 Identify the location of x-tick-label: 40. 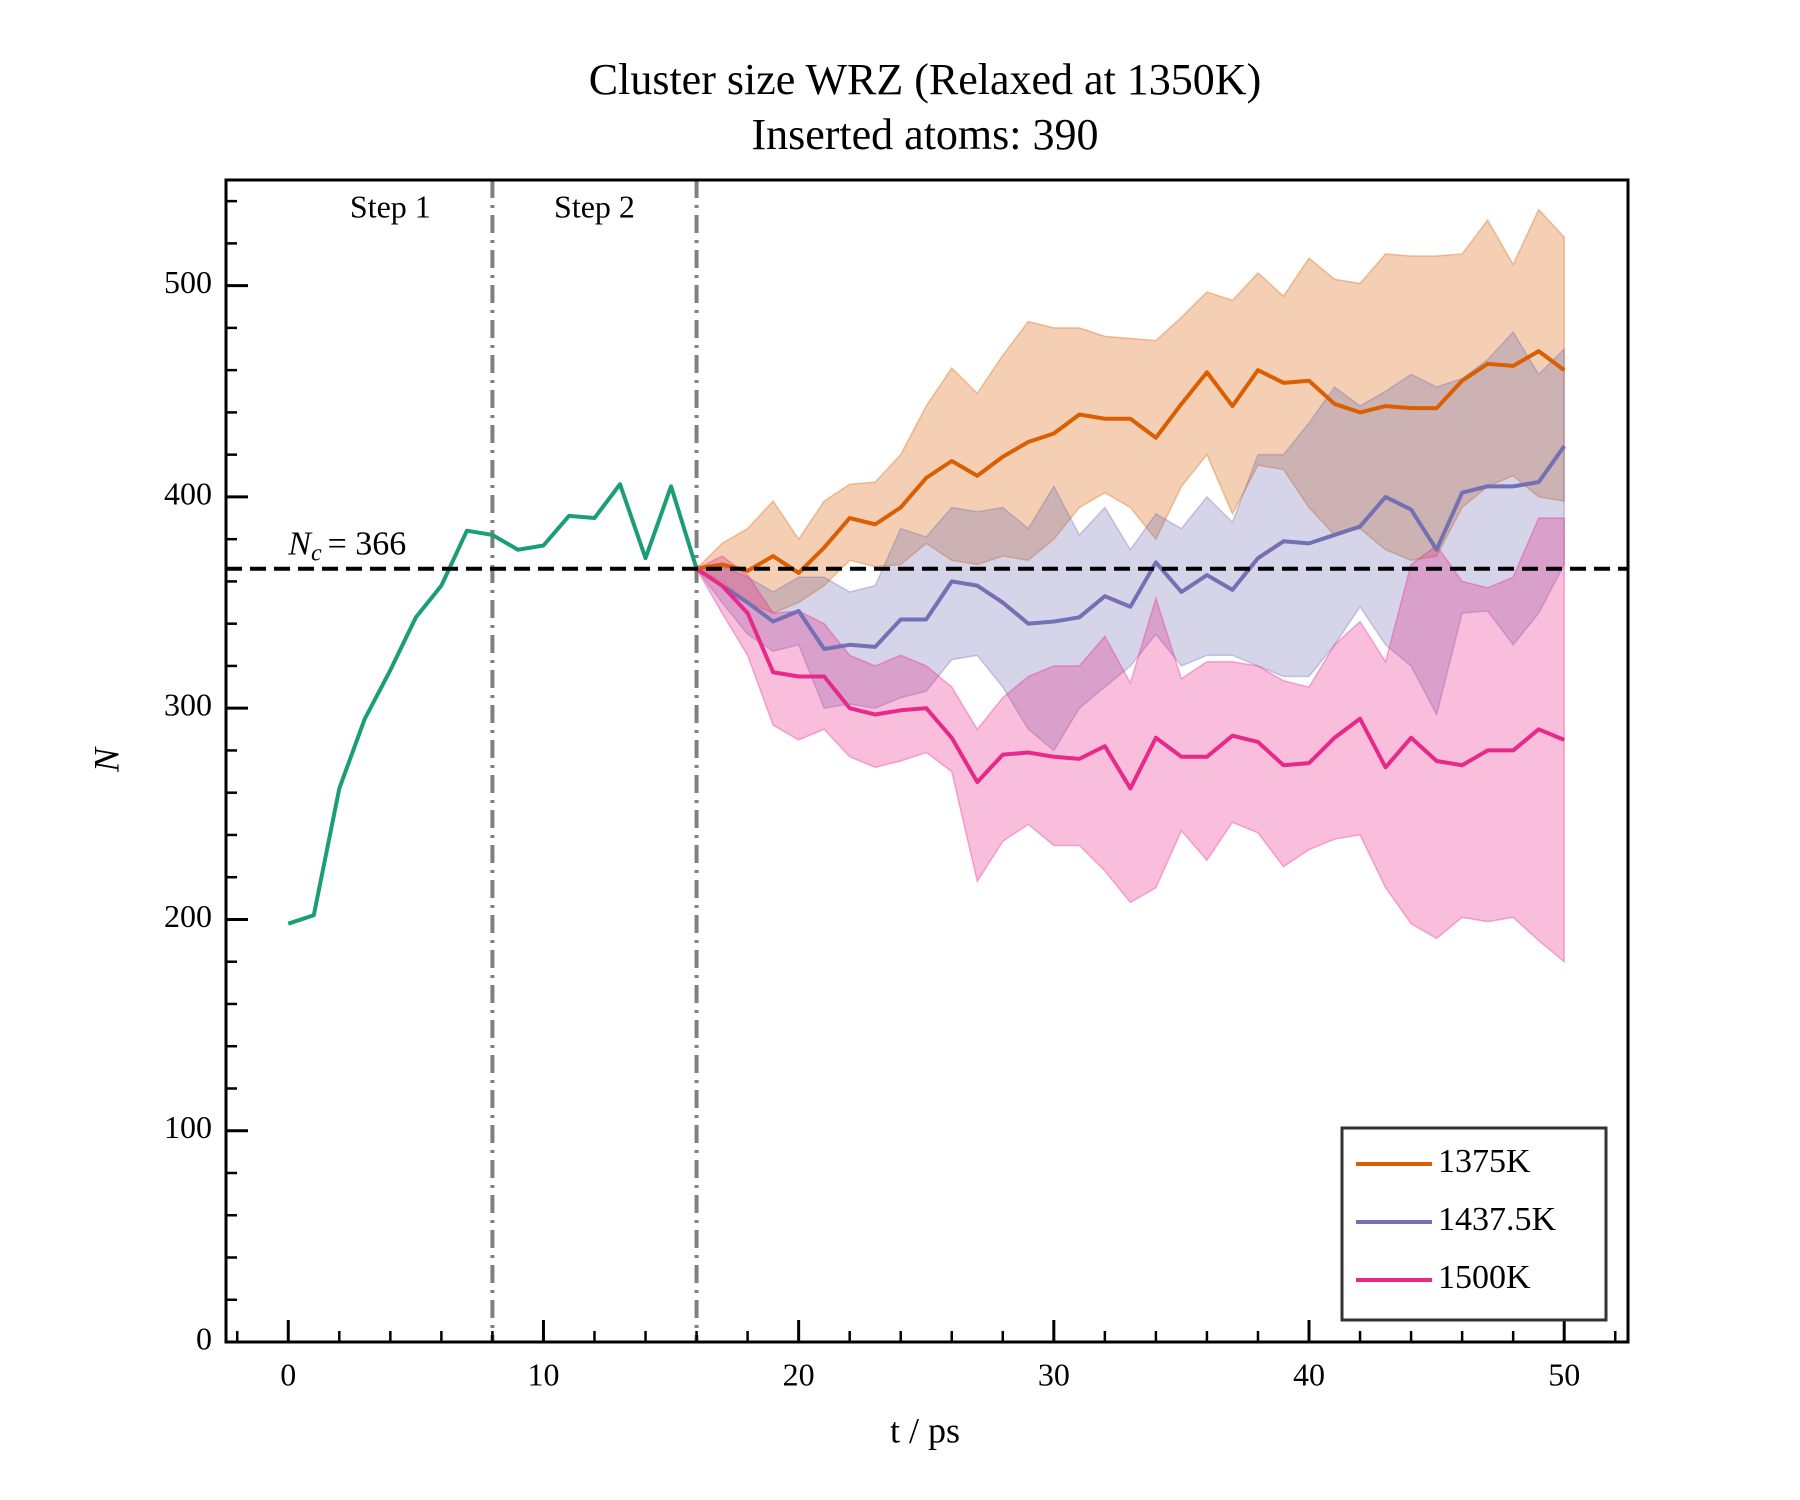
(1309, 1374).